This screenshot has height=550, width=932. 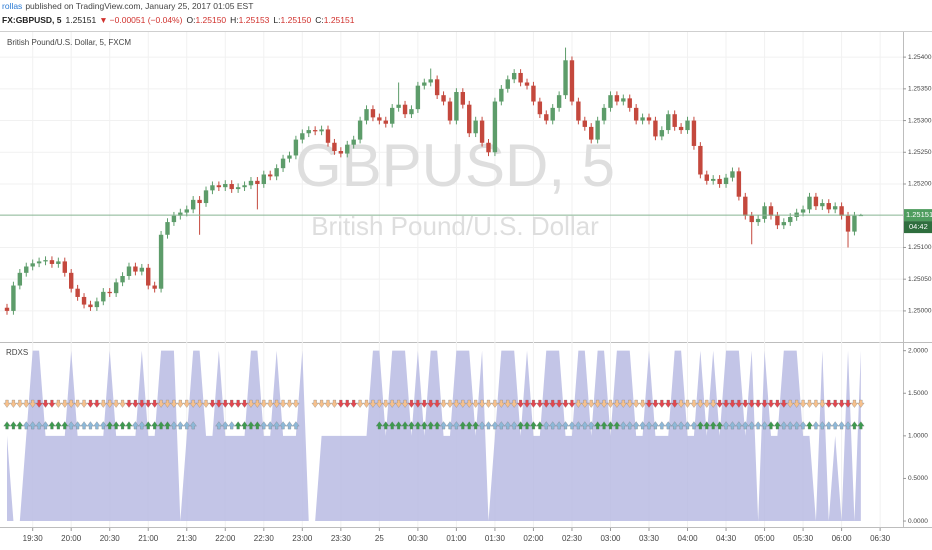 I want to click on x-tick-label: 23:30, so click(x=341, y=538).